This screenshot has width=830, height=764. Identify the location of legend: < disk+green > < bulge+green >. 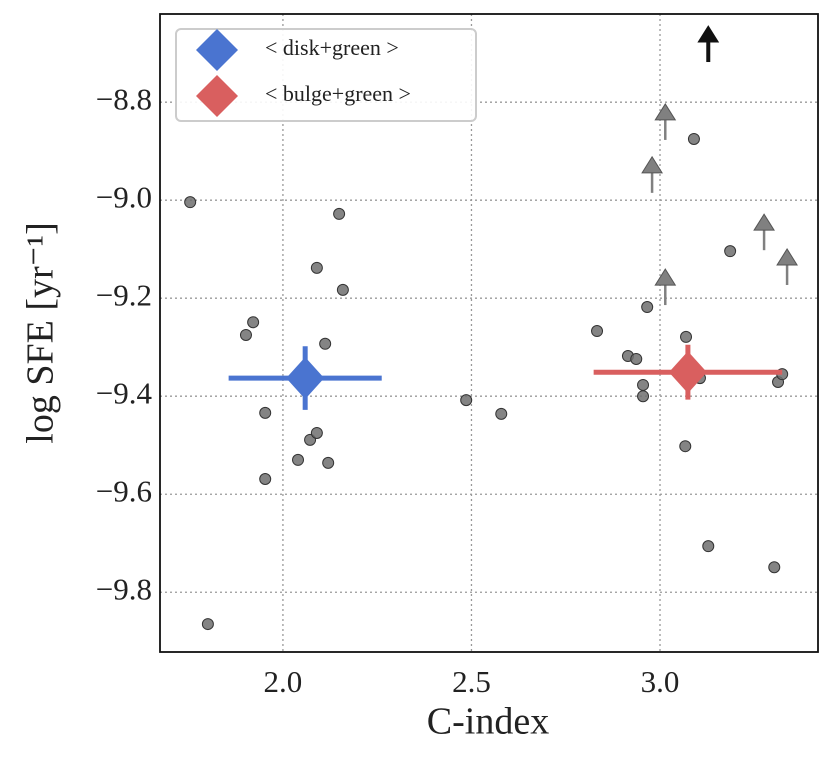
(326, 75).